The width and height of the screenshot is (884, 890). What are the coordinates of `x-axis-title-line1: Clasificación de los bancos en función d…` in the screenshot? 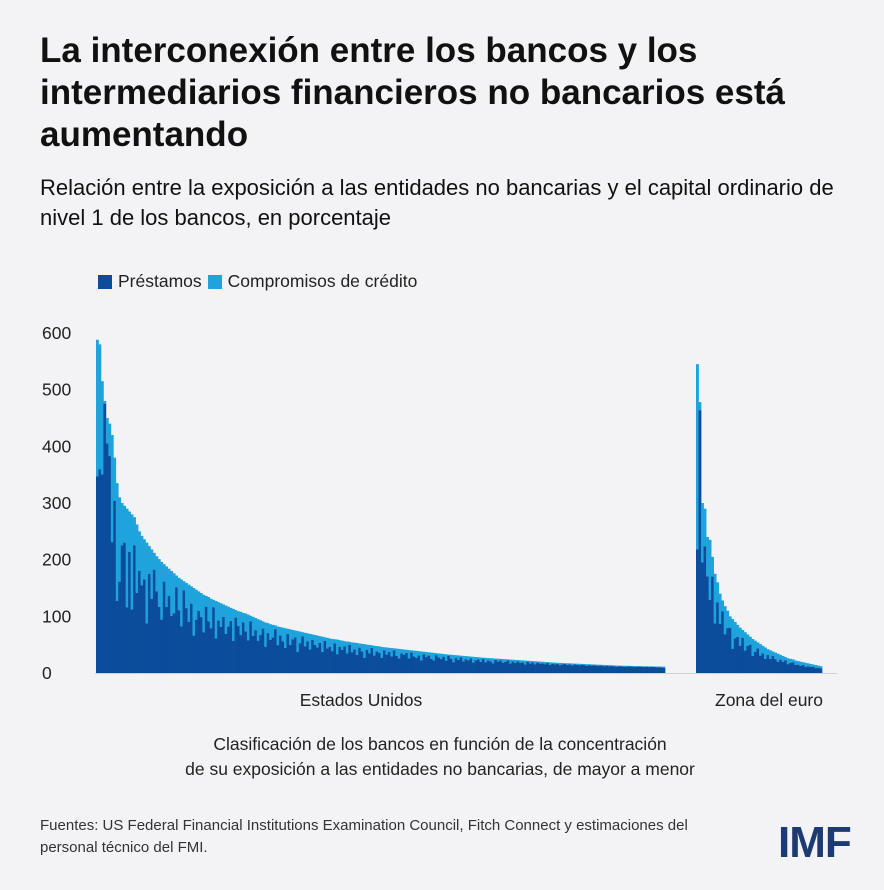 It's located at (440, 744).